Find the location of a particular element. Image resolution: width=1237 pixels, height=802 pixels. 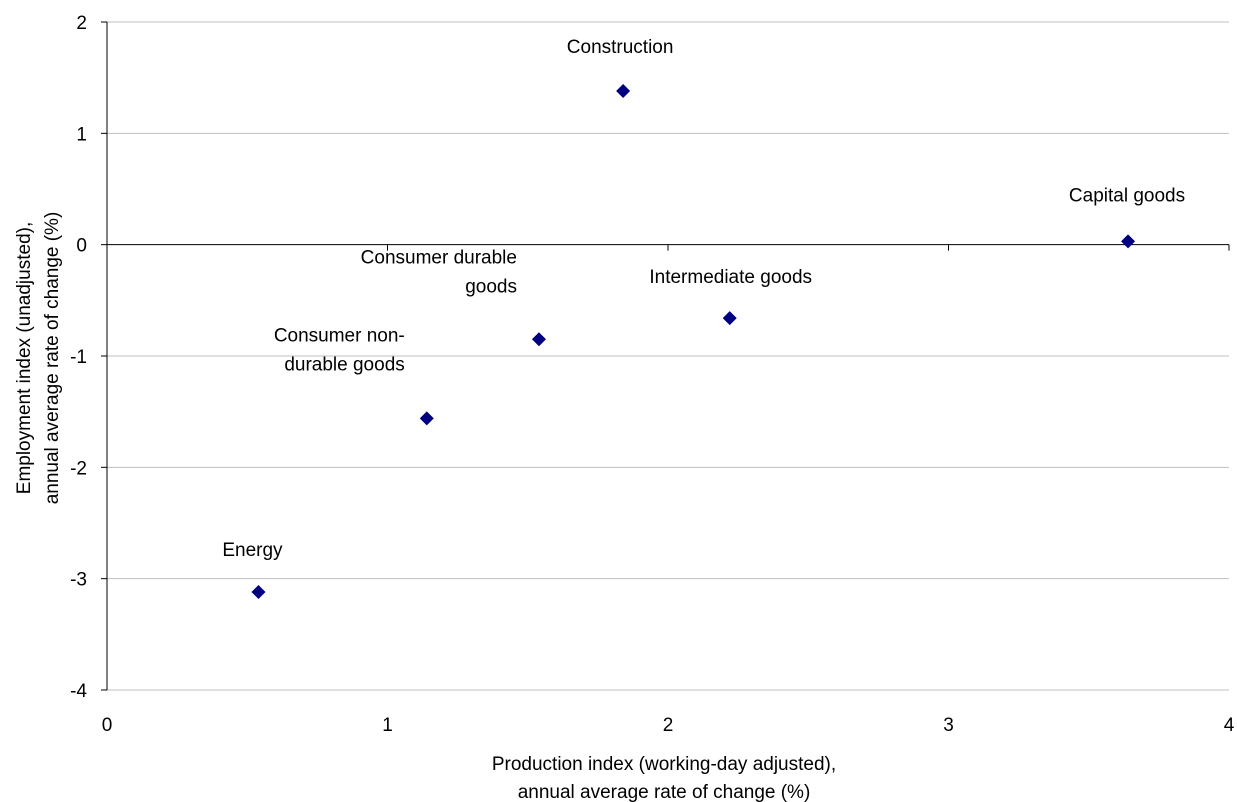

y-tick-label: 1 is located at coordinates (81, 134).